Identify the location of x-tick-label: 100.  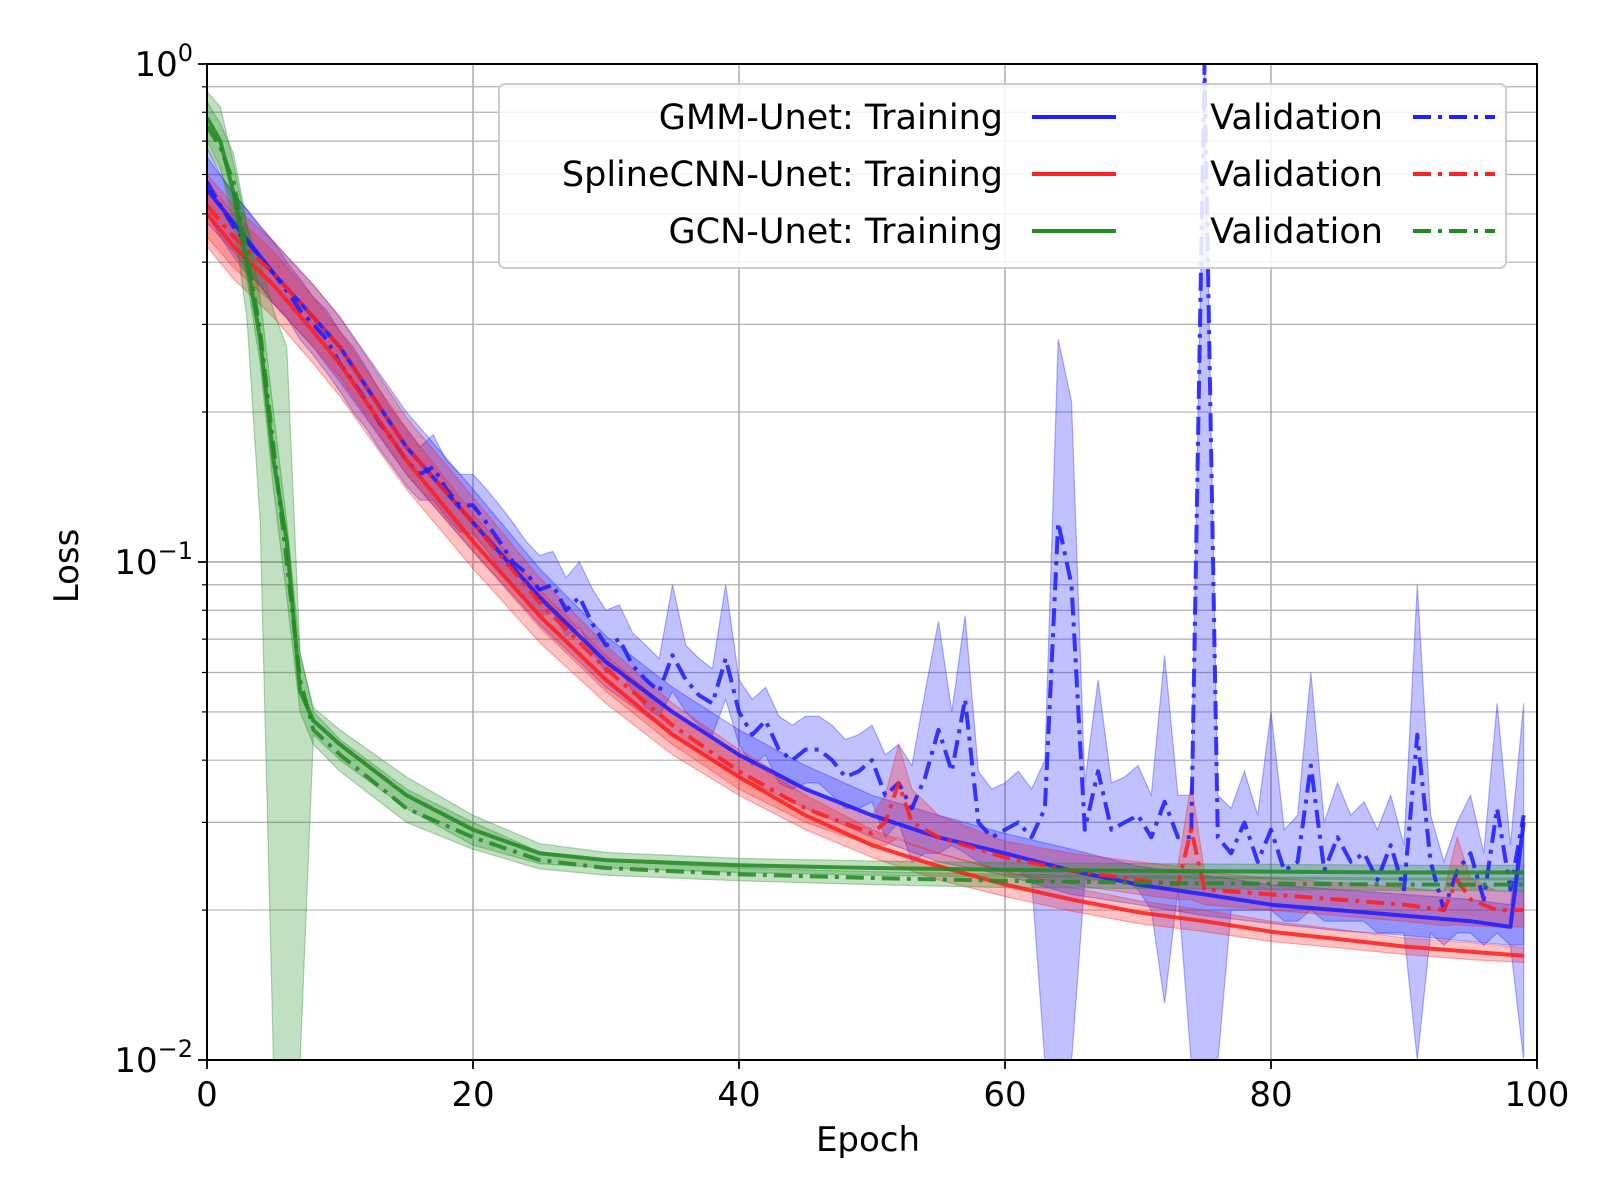
(1537, 1095).